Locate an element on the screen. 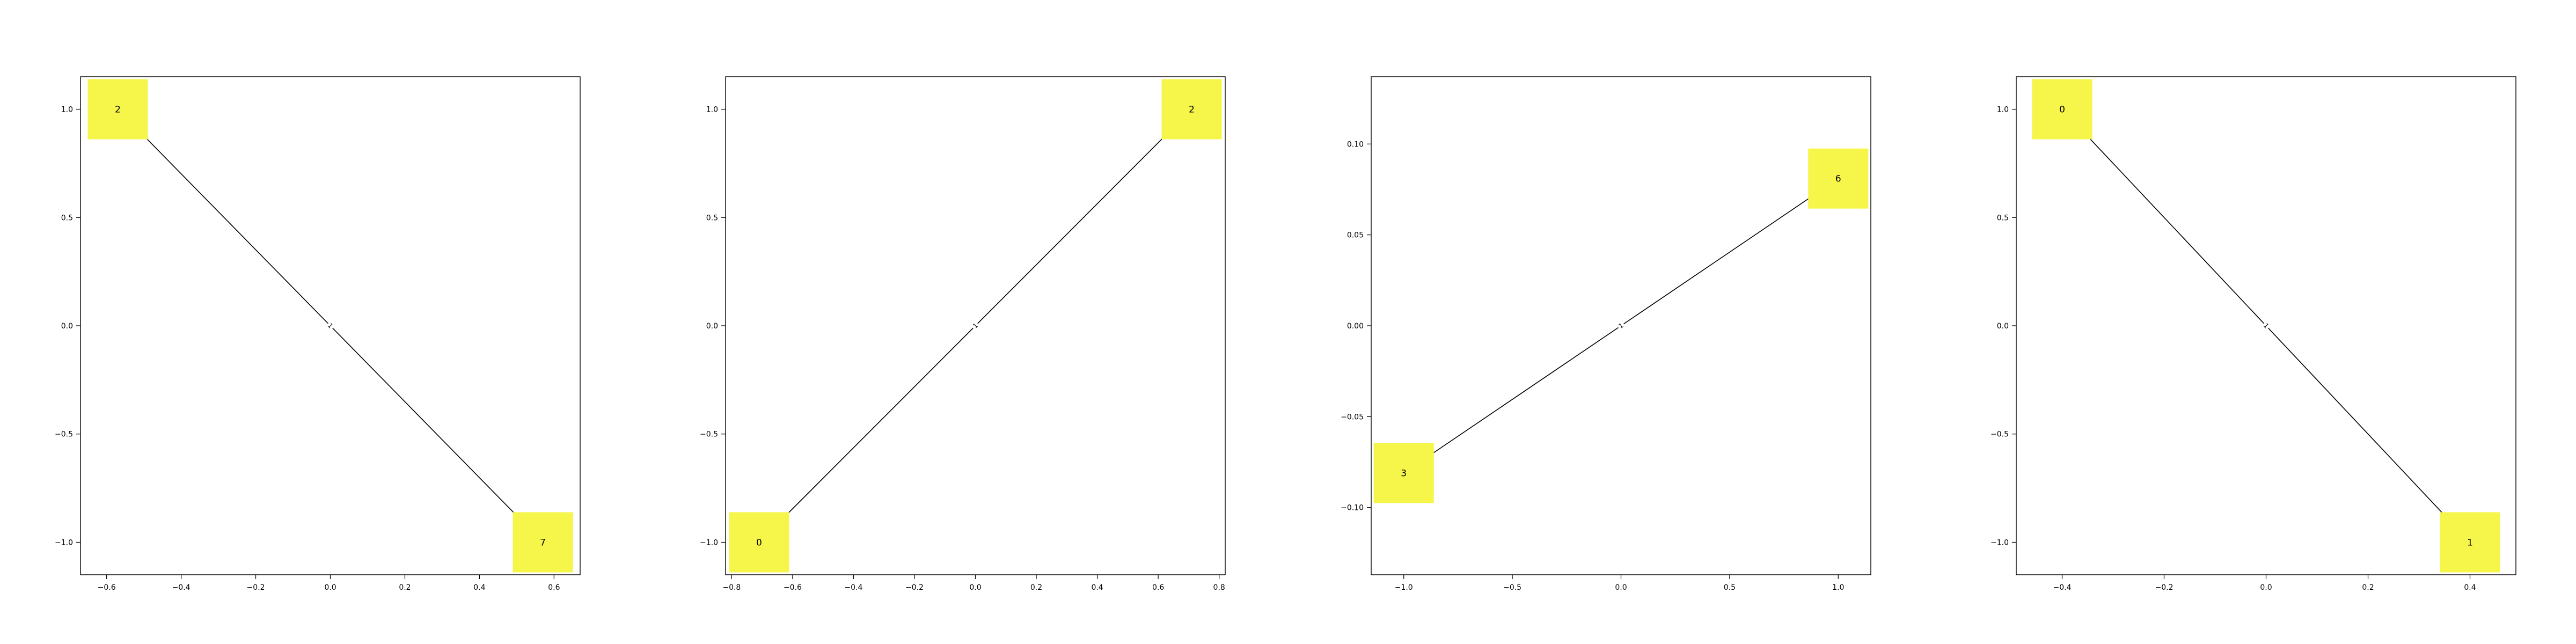 The image size is (2576, 644). x-tick-label: −0.8 is located at coordinates (731, 587).